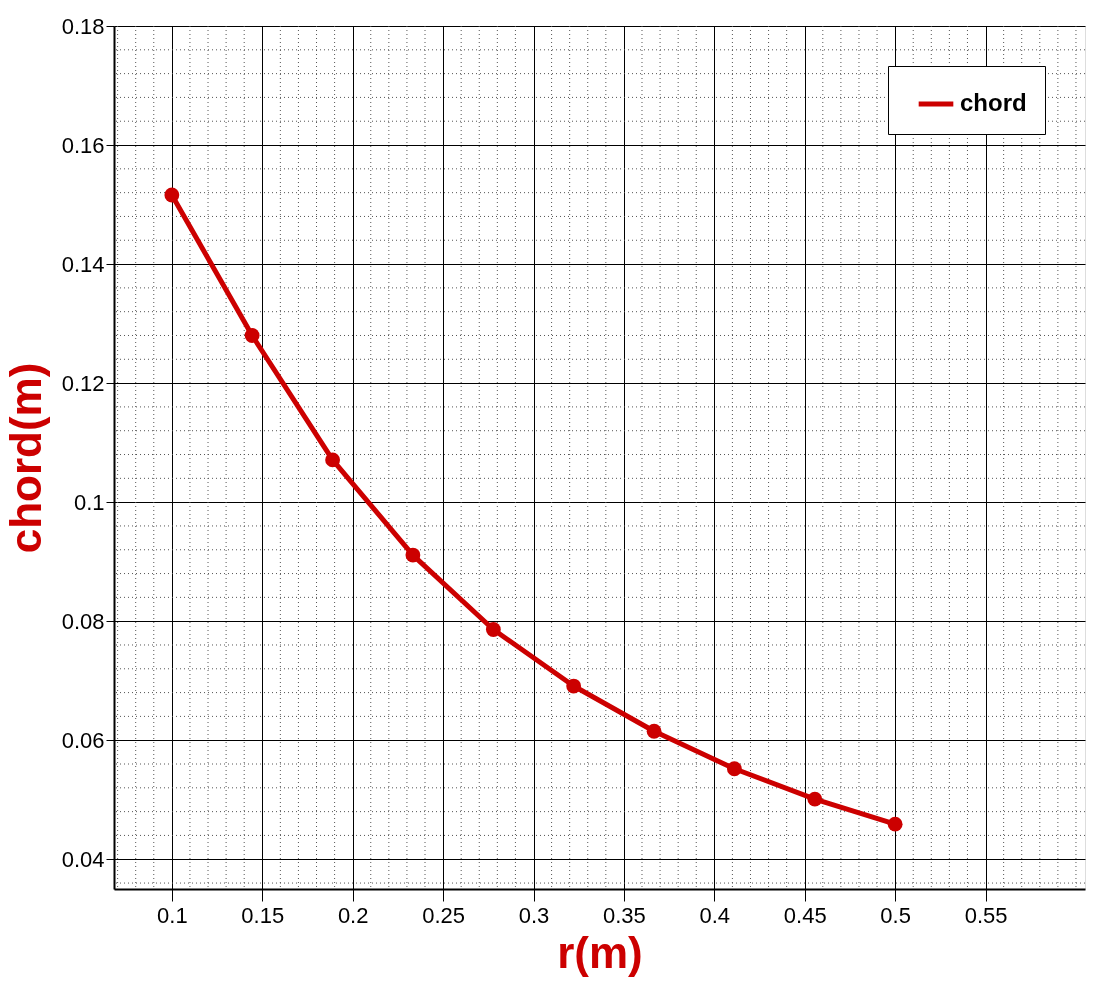 The height and width of the screenshot is (981, 1094). What do you see at coordinates (83, 264) in the screenshot?
I see `y-tick-label: 0.14` at bounding box center [83, 264].